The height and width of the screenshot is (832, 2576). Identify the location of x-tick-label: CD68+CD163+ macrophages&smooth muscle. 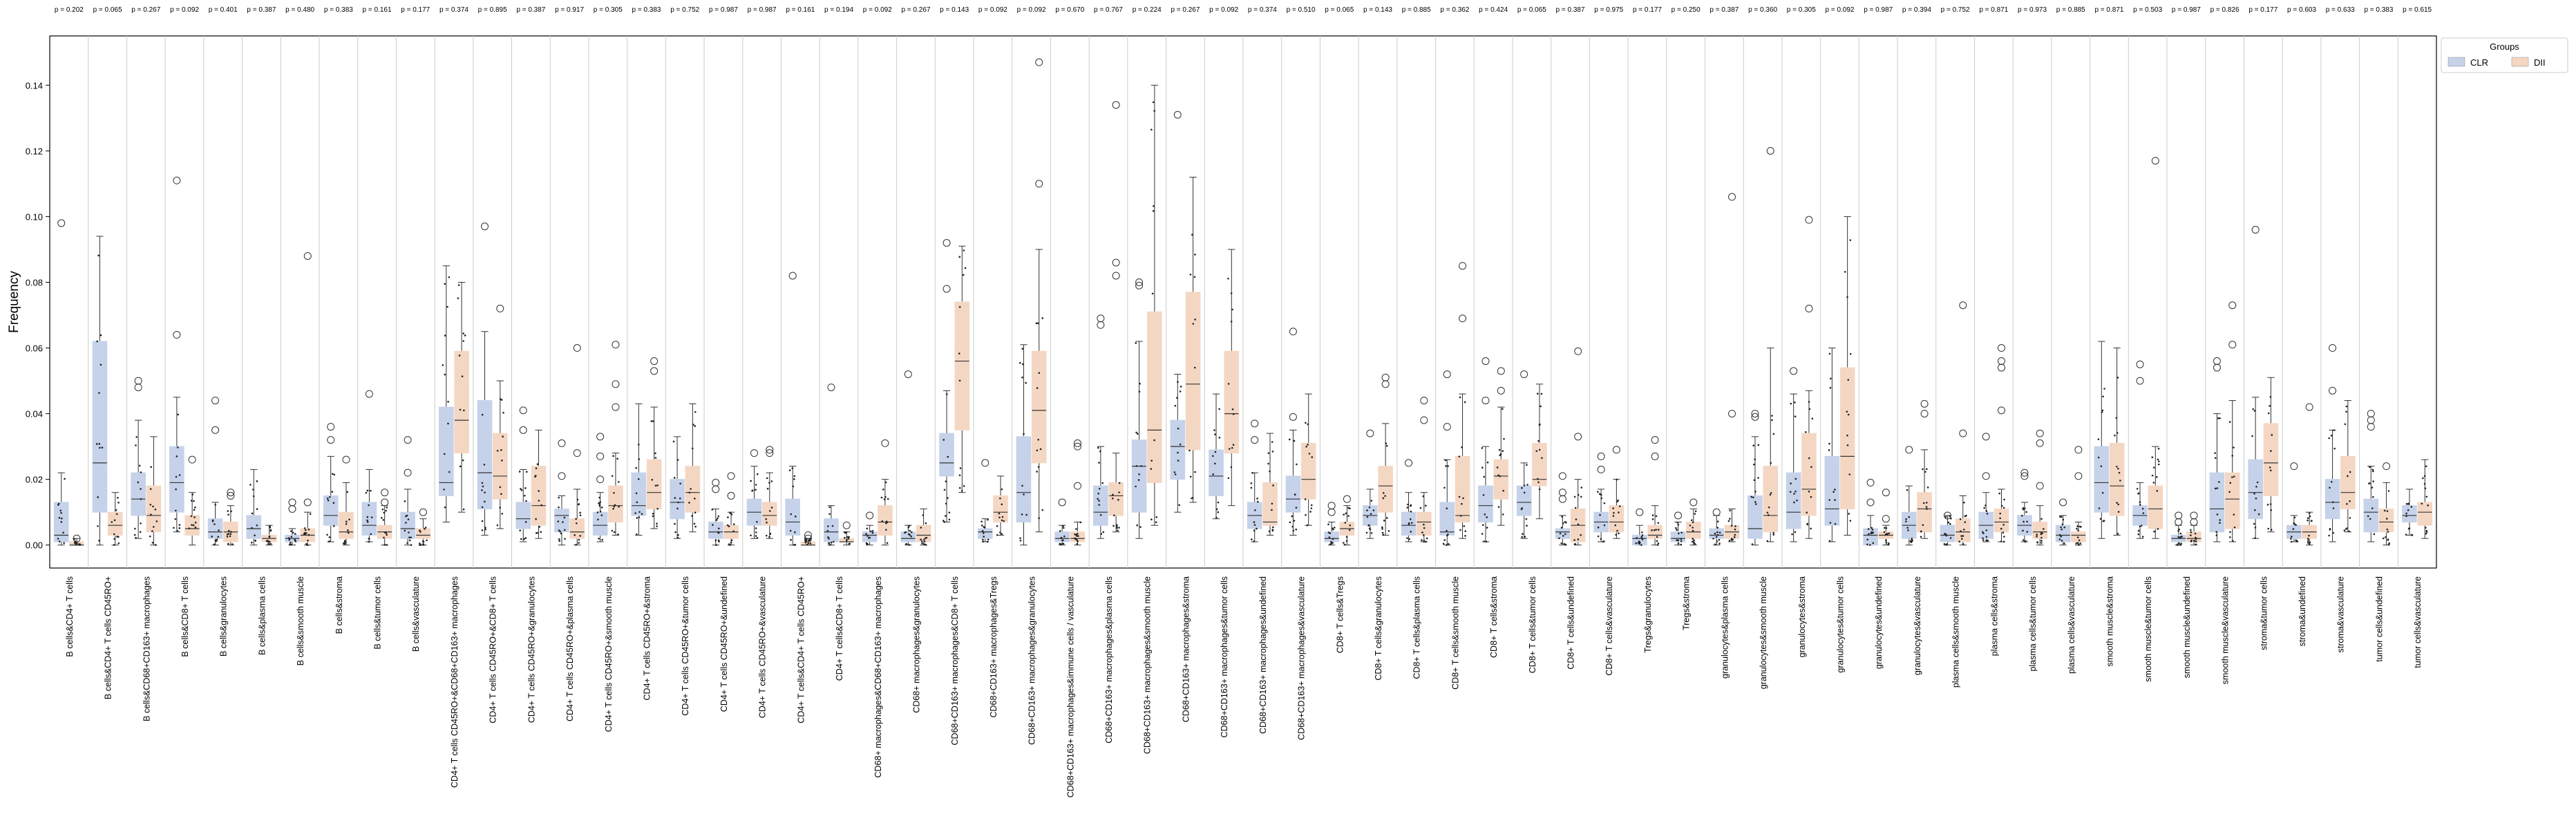
(1148, 665).